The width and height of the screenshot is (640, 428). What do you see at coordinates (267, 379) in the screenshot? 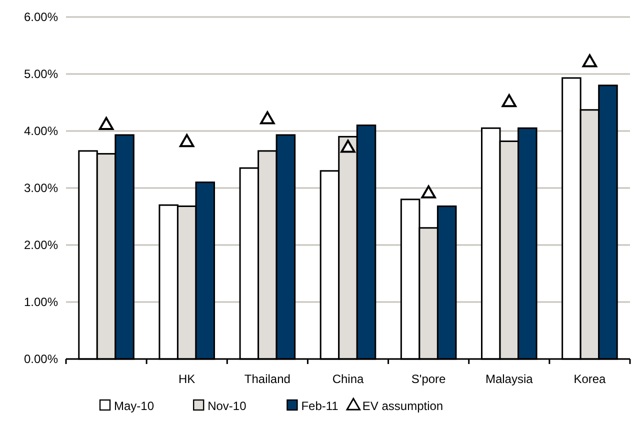
I see `x-tick-label: Thailand` at bounding box center [267, 379].